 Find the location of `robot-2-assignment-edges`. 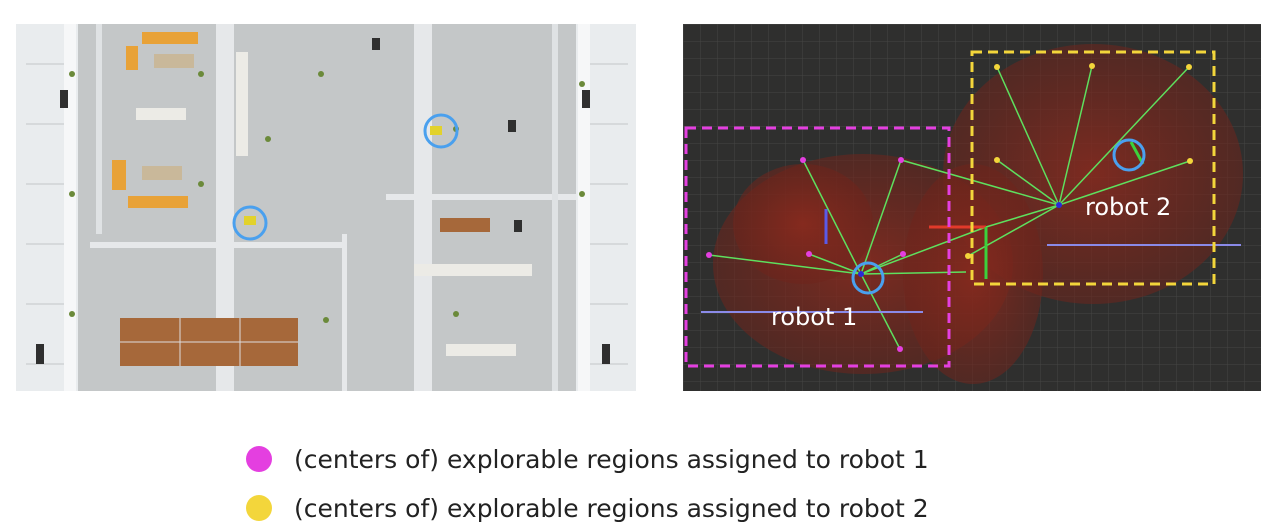

robot-2-assignment-edges is located at coordinates (1045, 161).